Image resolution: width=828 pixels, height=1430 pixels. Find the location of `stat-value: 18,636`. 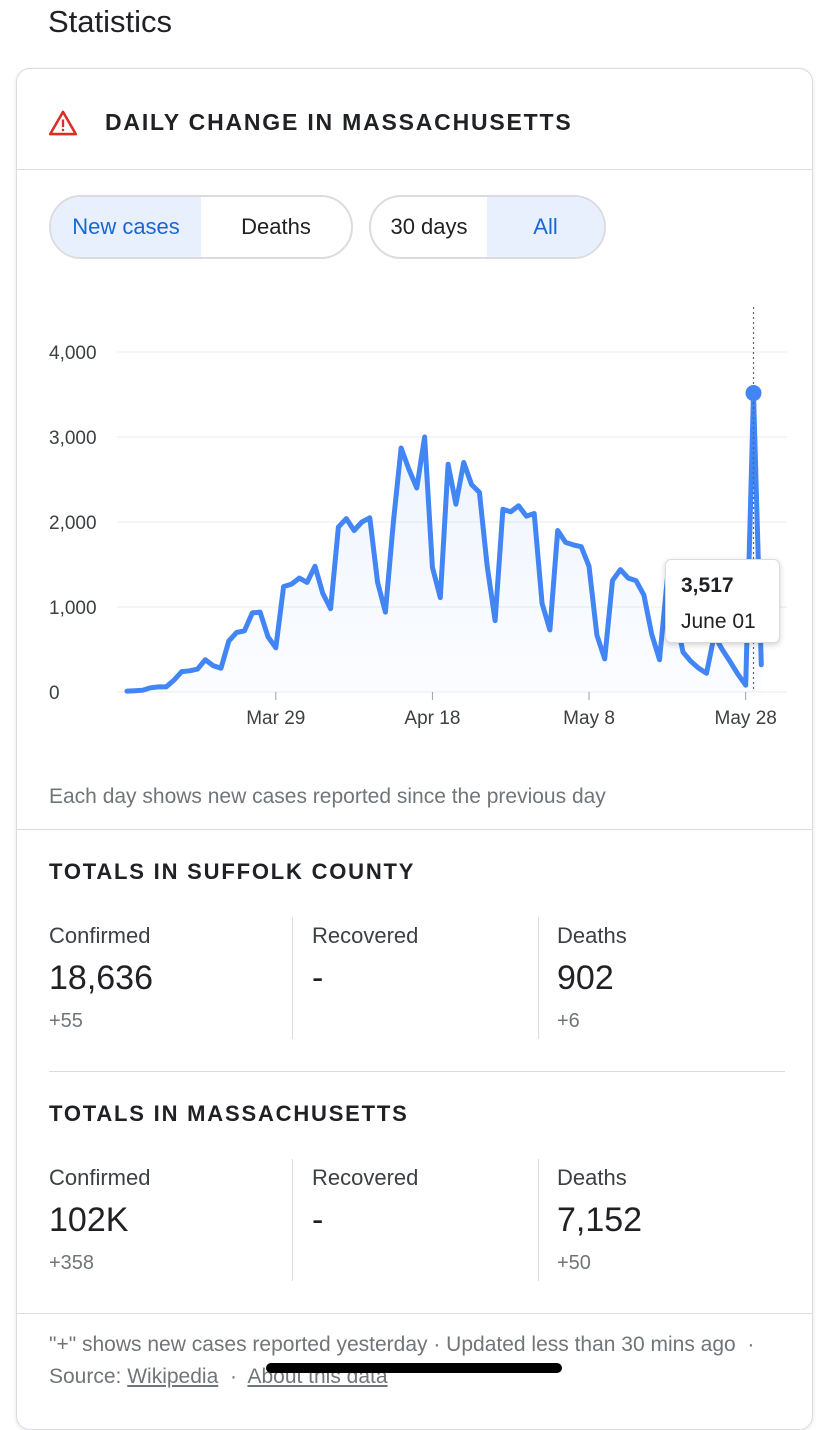

stat-value: 18,636 is located at coordinates (101, 978).